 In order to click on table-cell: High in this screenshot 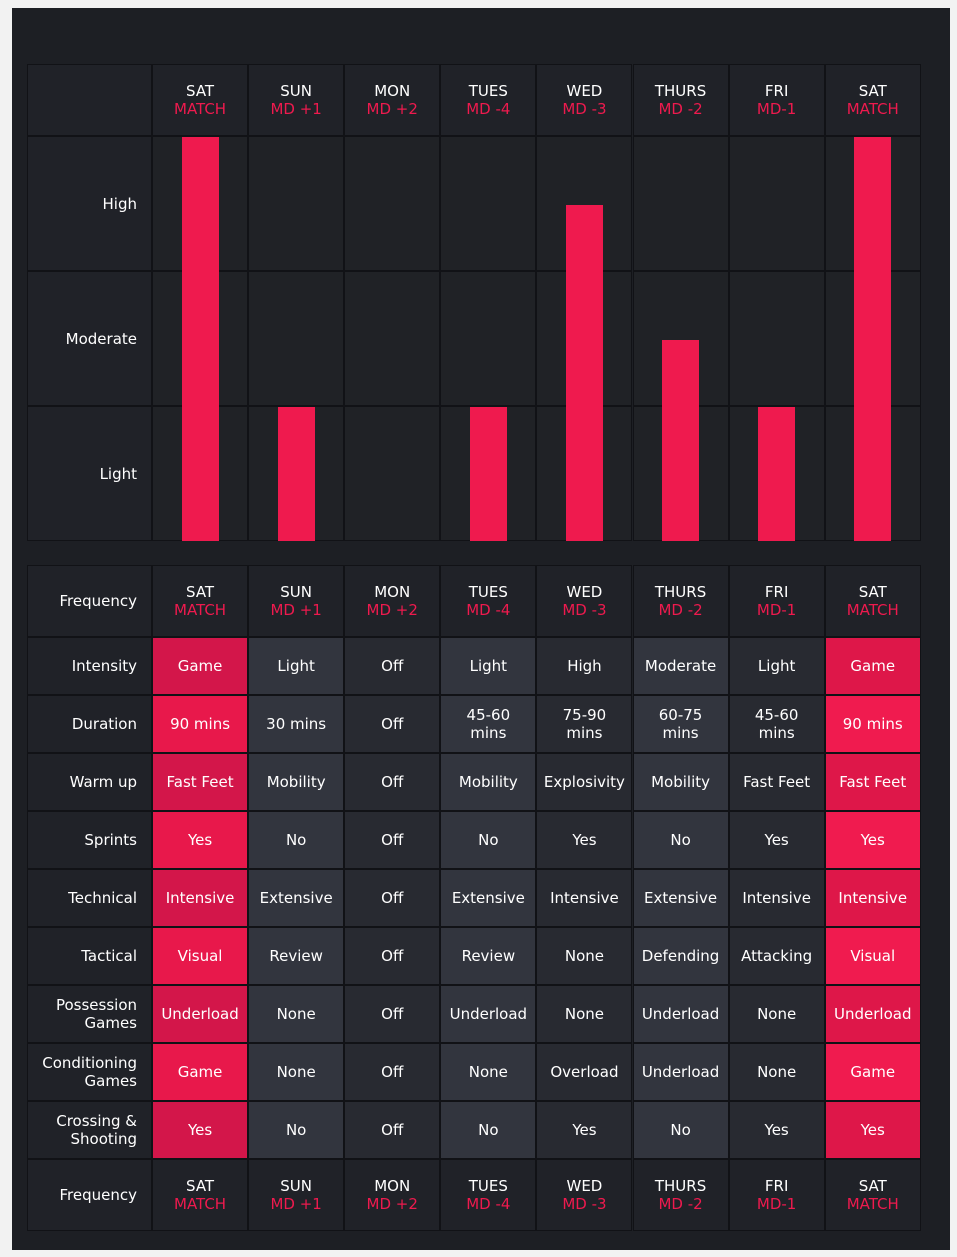, I will do `click(584, 666)`.